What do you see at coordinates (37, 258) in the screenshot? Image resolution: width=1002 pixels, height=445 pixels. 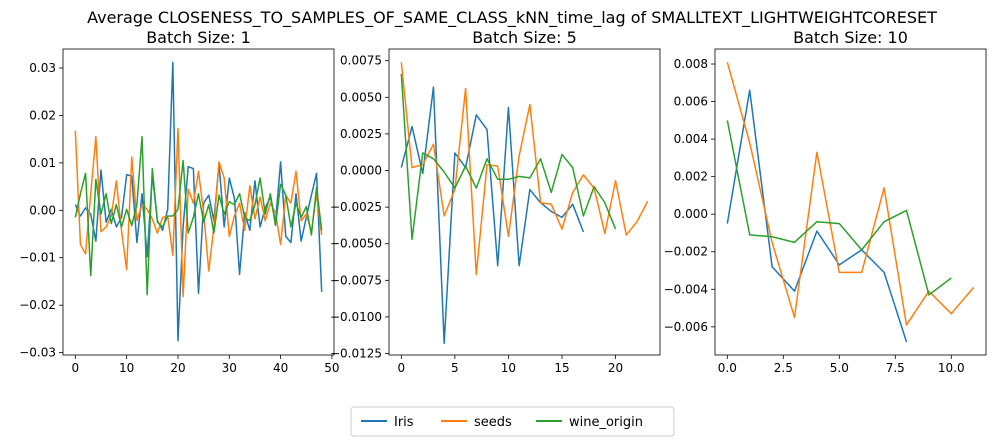 I see `y-tick-label: −0.01` at bounding box center [37, 258].